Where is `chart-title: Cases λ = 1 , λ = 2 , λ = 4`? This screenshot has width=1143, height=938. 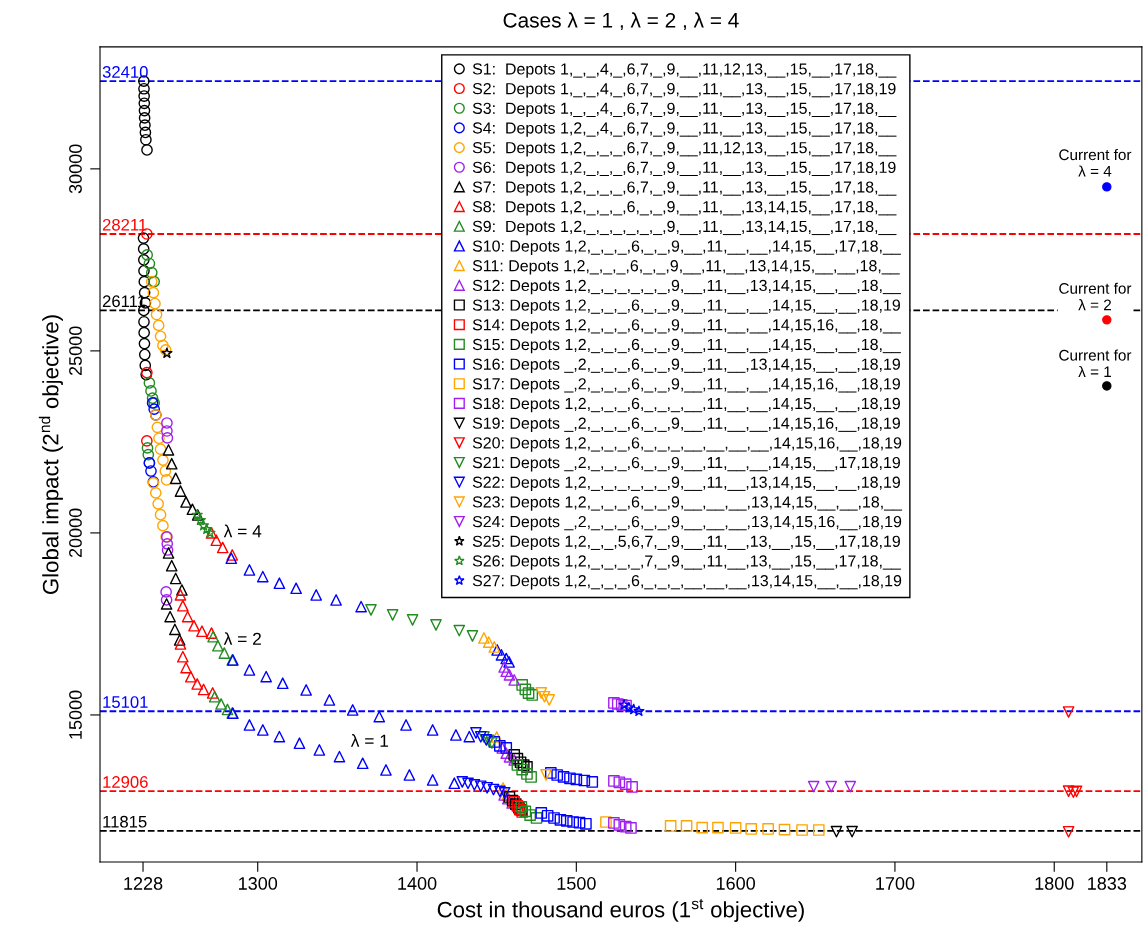 chart-title: Cases λ = 1 , λ = 2 , λ = 4 is located at coordinates (621, 21).